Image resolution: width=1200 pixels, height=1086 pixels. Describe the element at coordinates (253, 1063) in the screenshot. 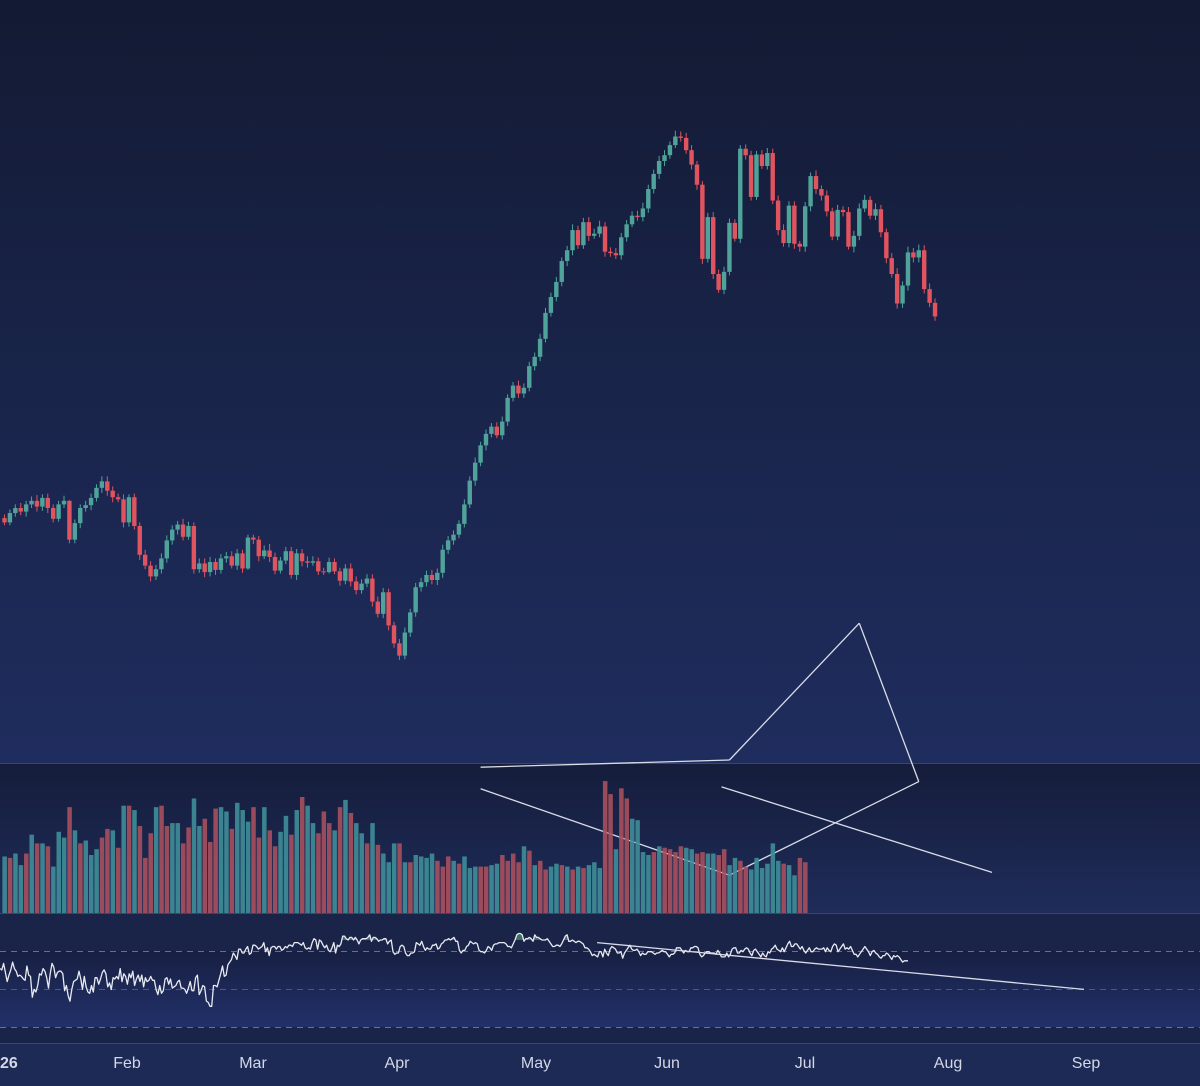

I see `tick-label-mar: Mar` at that location.